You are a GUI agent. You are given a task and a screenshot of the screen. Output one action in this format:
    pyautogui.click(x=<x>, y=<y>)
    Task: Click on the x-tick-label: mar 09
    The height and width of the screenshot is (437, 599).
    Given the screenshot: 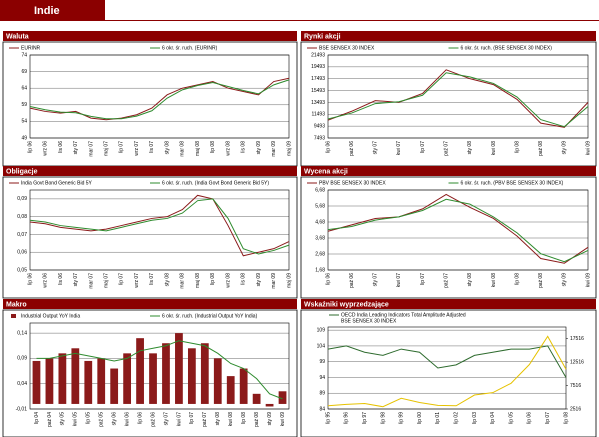 What is the action you would take?
    pyautogui.click(x=274, y=149)
    